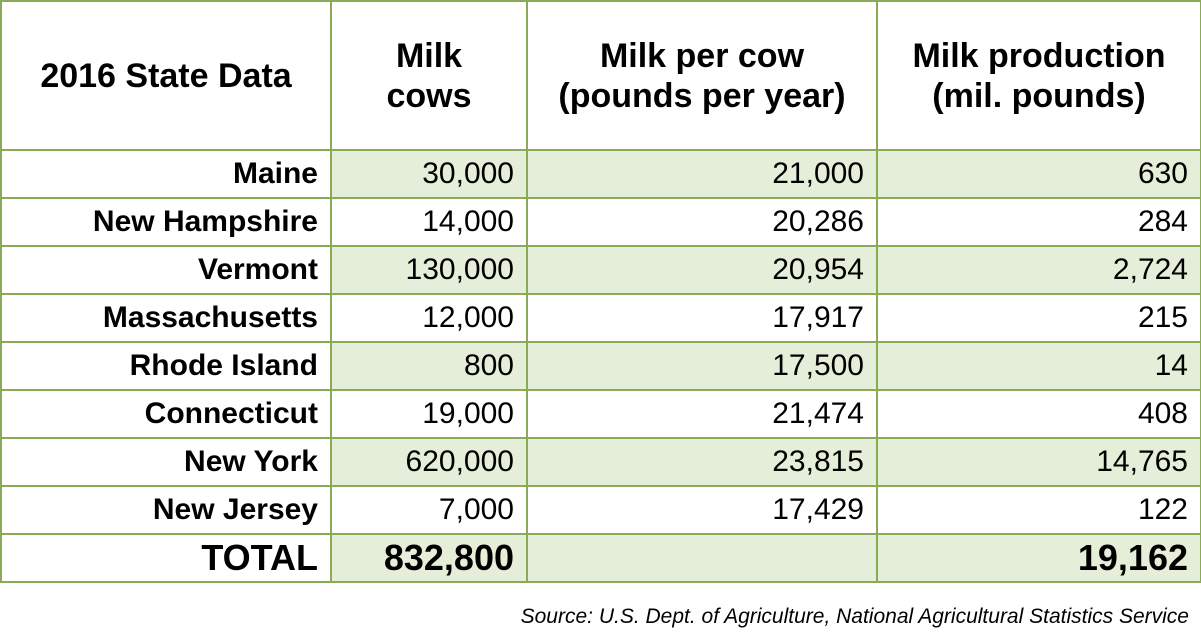  Describe the element at coordinates (1038, 174) in the screenshot. I see `row-milk-production: 630` at that location.